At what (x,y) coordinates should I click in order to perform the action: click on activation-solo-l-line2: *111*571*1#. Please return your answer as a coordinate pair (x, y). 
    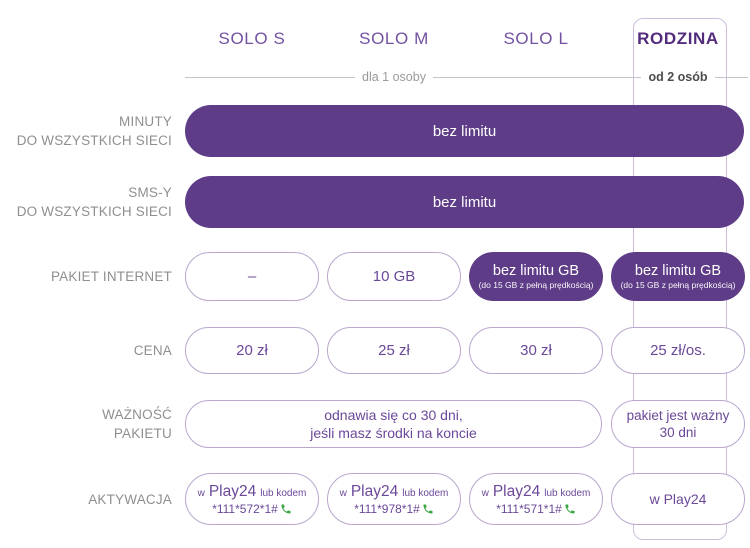
    Looking at the image, I should click on (536, 509).